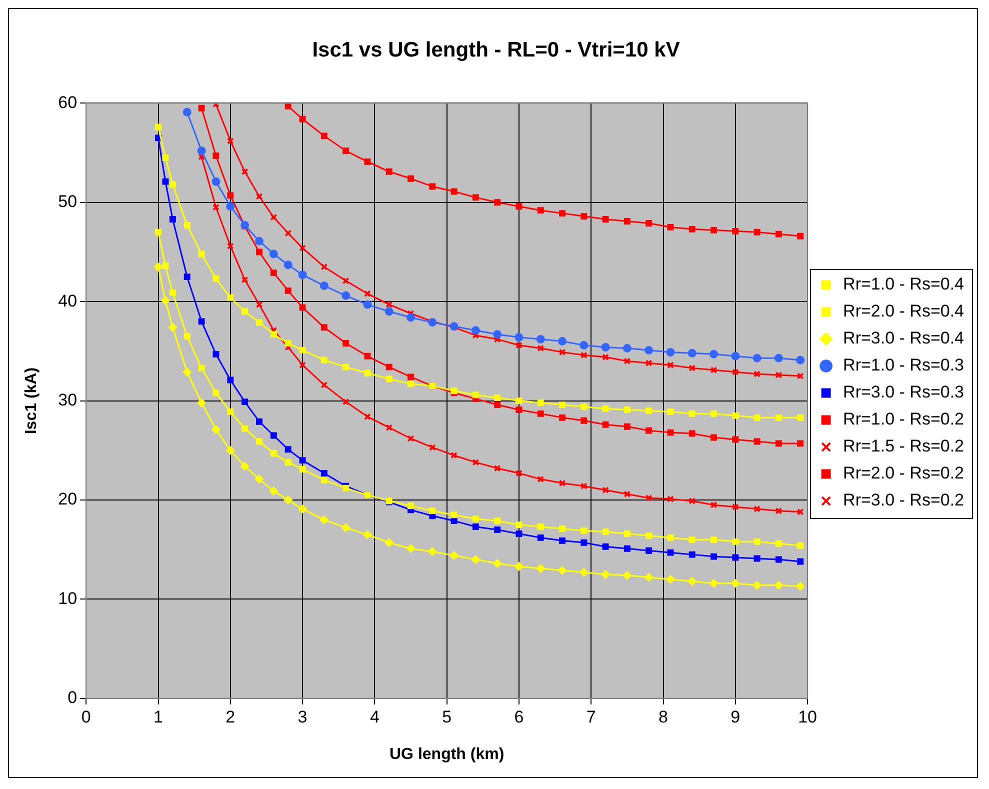 The image size is (989, 789). Describe the element at coordinates (519, 716) in the screenshot. I see `x-tick-label: 6` at that location.